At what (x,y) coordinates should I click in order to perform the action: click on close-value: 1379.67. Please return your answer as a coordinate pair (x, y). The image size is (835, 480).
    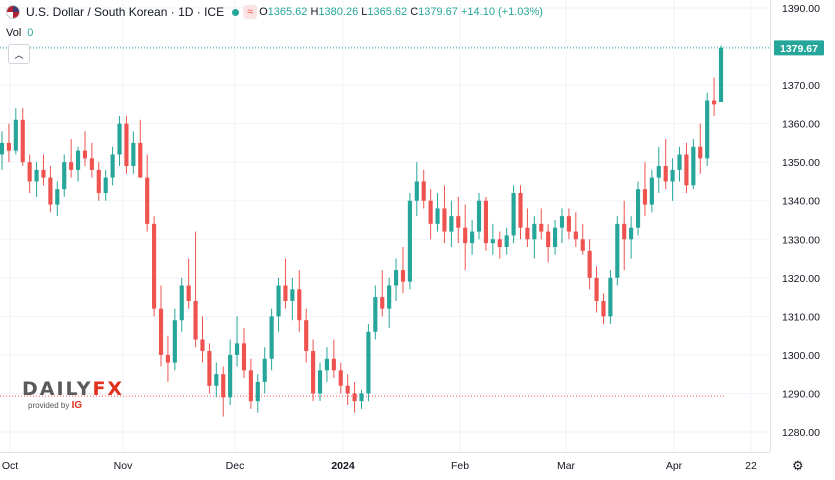
    Looking at the image, I should click on (438, 12).